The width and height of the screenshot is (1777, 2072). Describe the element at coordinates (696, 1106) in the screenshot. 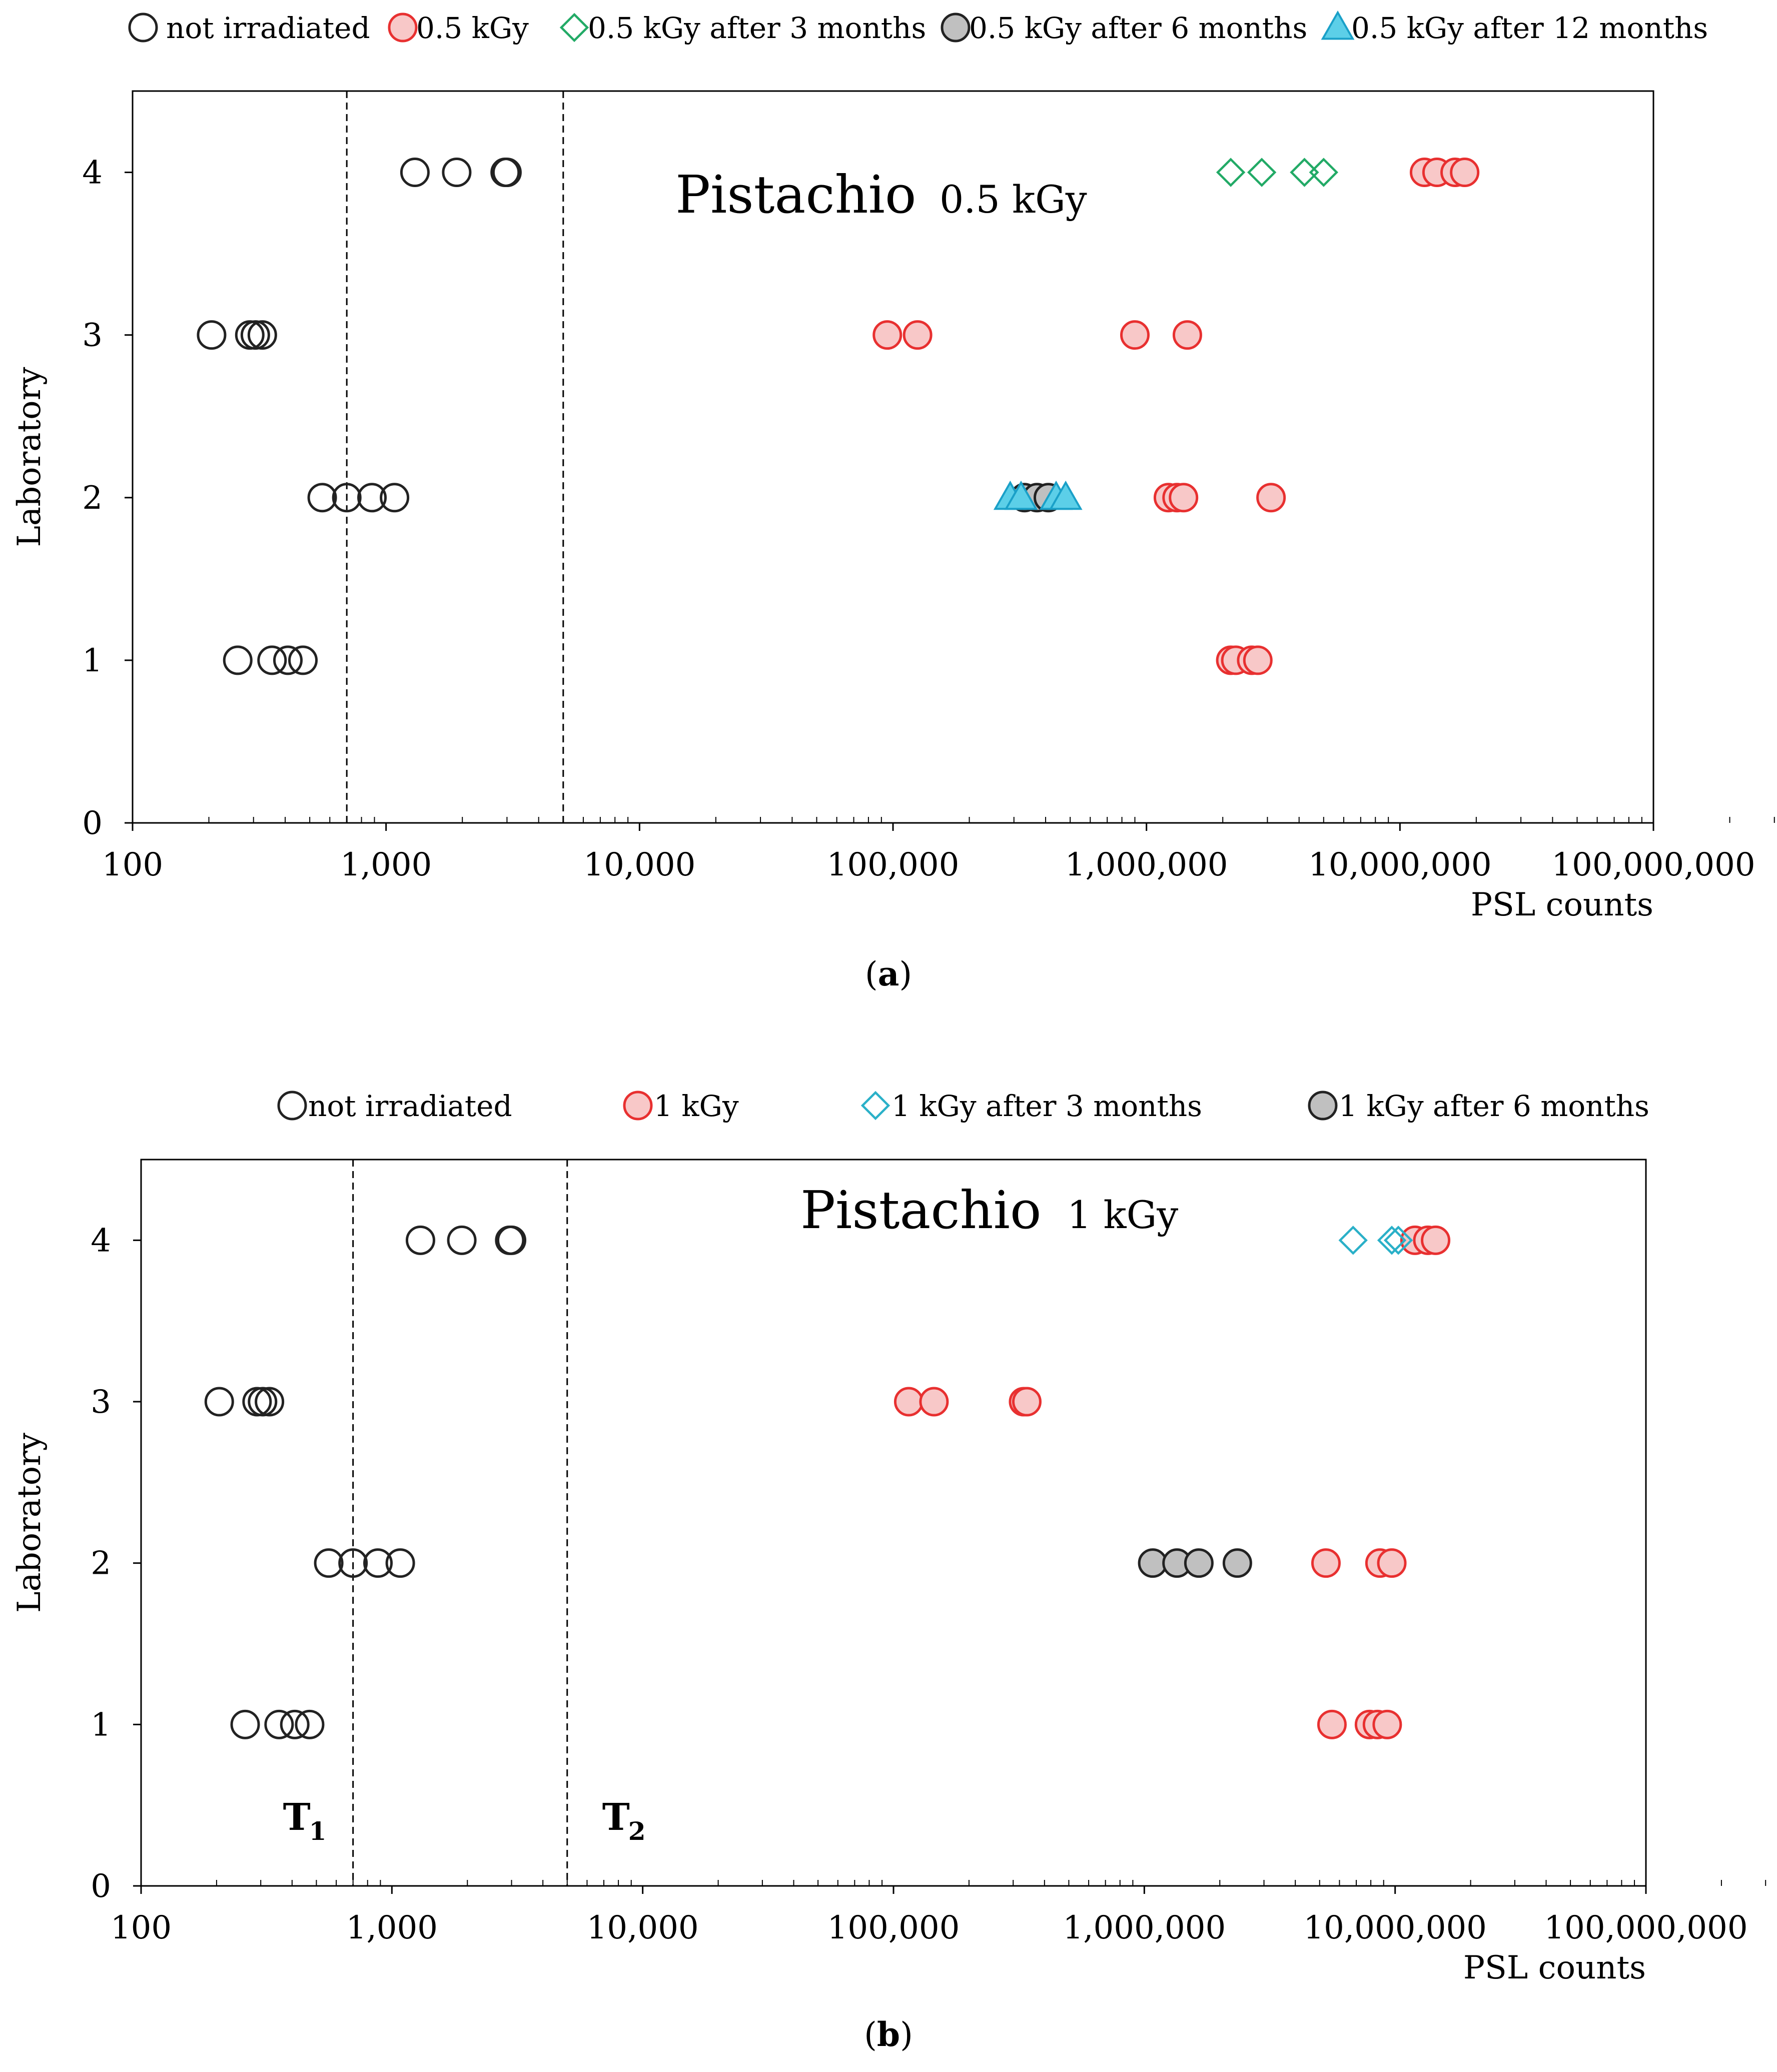

I see `legend-label-2: 1 kGy` at that location.